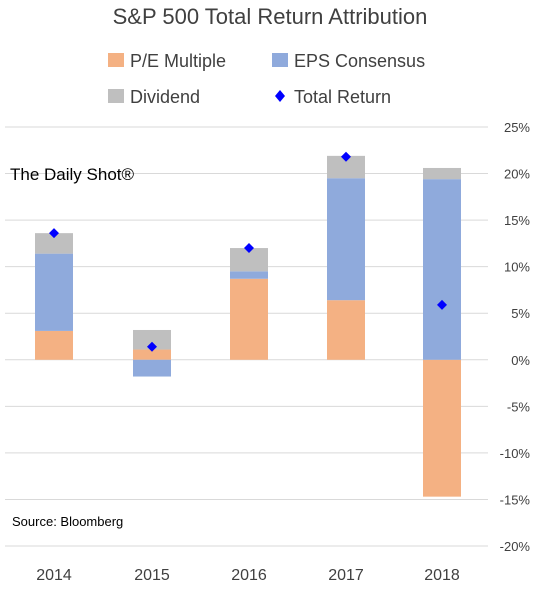 This screenshot has width=541, height=600. I want to click on legend-marker-total-return, so click(280, 96).